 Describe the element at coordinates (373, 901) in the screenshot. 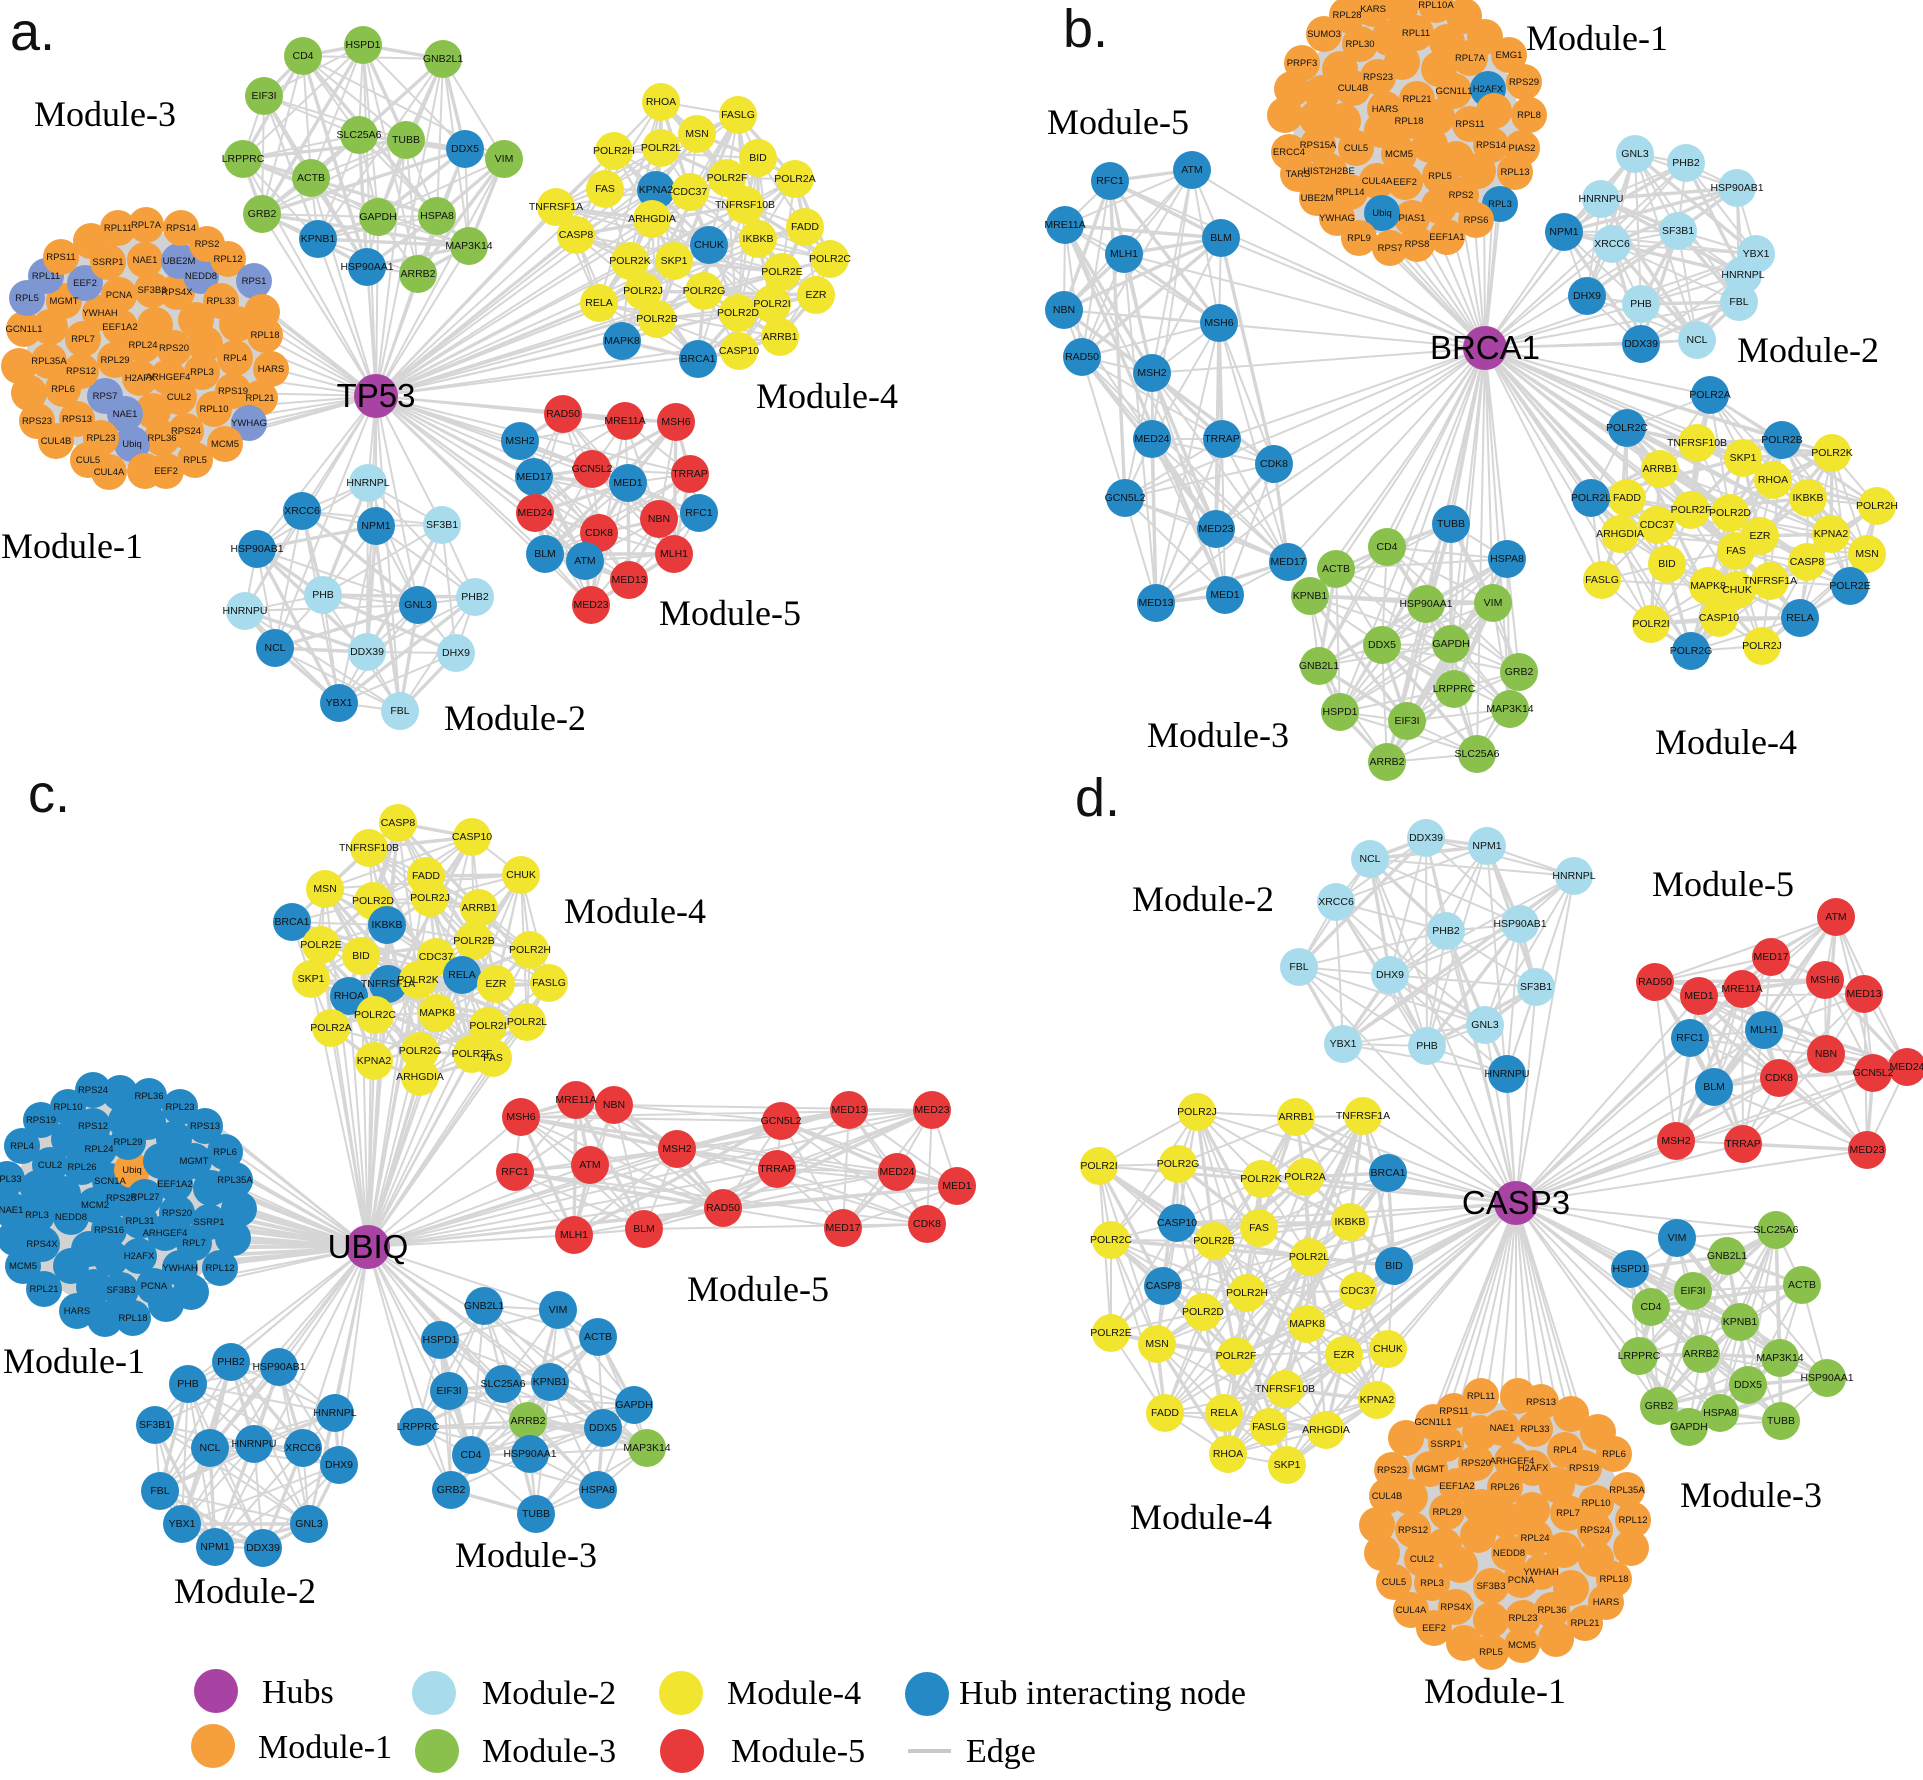

I see `svg-text: POLR2D` at that location.